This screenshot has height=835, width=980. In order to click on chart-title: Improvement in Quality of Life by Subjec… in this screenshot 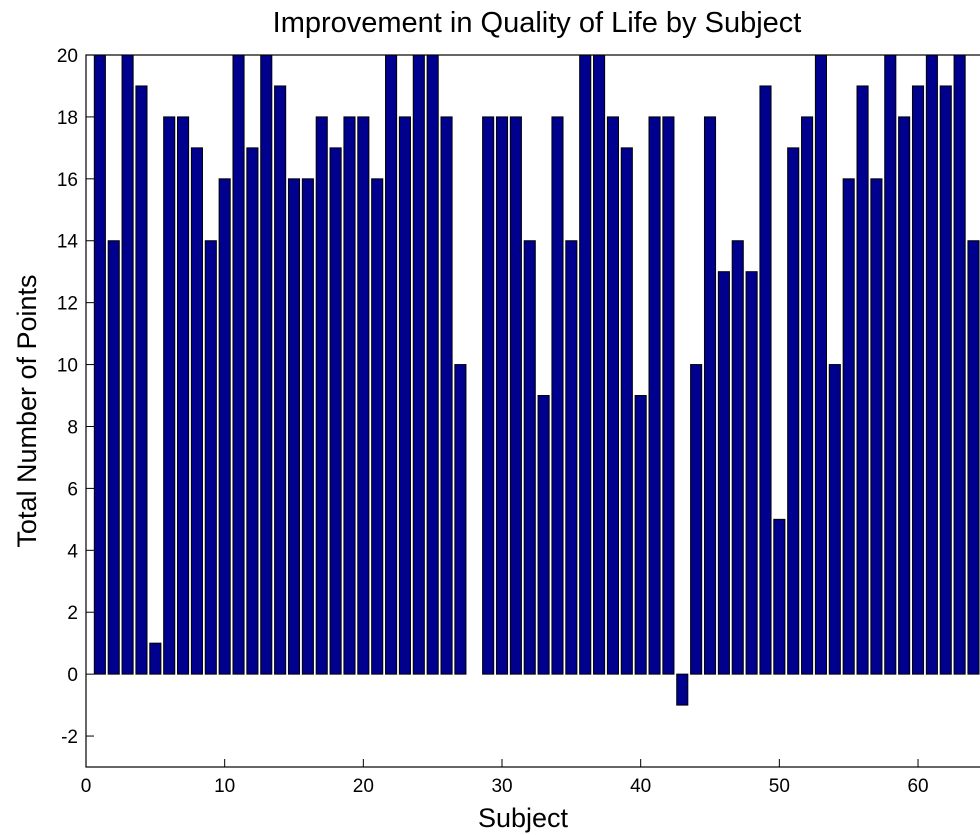, I will do `click(537, 23)`.